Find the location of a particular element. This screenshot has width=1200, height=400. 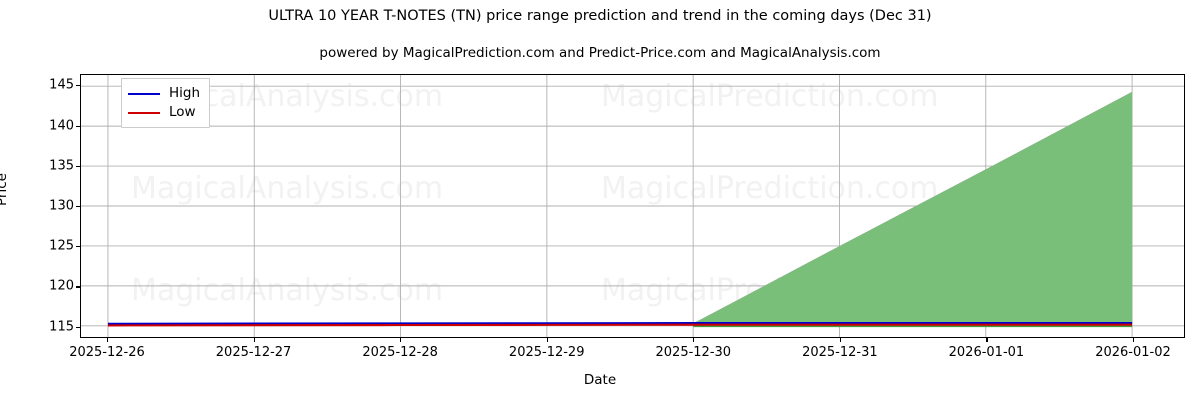

x-tick-label: 2025-12-27 is located at coordinates (253, 352).